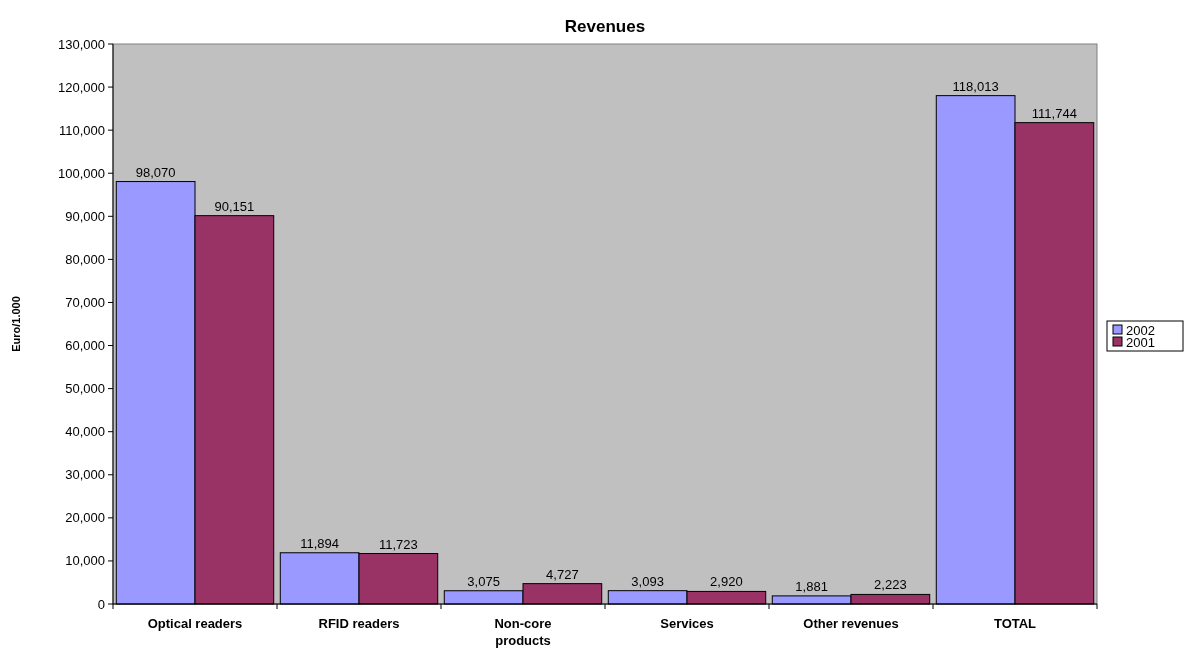 The height and width of the screenshot is (661, 1186). Describe the element at coordinates (605, 26) in the screenshot. I see `chart-title: Revenues` at that location.